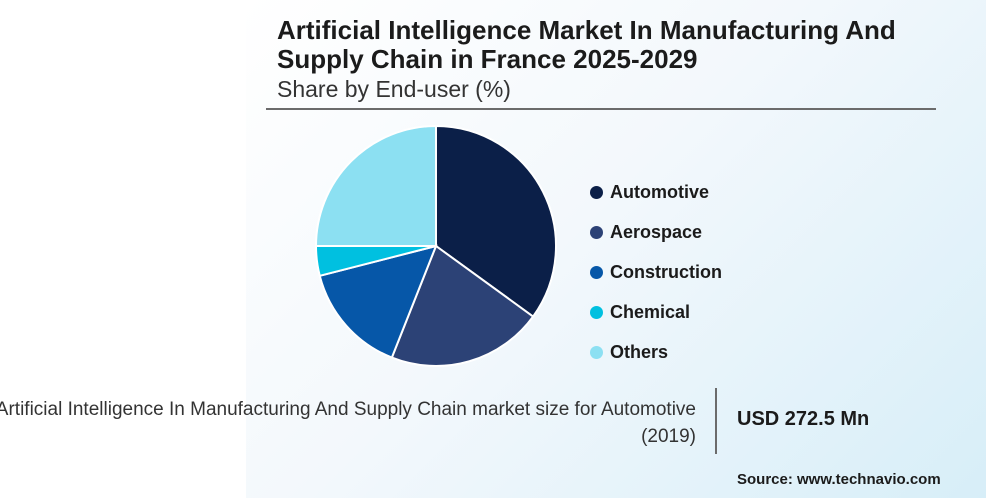 Image resolution: width=986 pixels, height=498 pixels. I want to click on pie-slice-others, so click(375, 185).